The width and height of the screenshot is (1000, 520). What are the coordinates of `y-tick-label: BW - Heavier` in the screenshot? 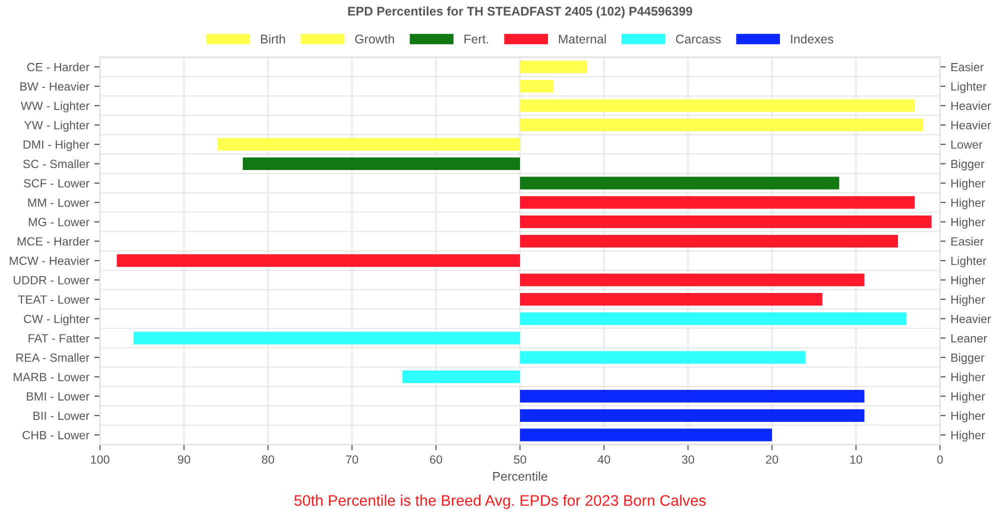 It's located at (55, 86).